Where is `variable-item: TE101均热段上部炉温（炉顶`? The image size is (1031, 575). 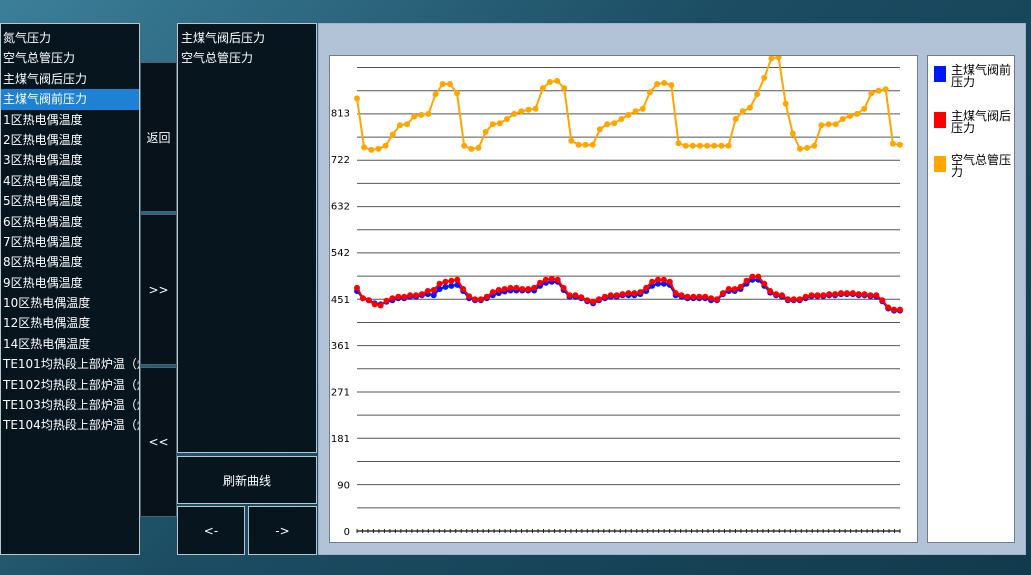
variable-item: TE101均热段上部炉温（炉顶 is located at coordinates (71, 364).